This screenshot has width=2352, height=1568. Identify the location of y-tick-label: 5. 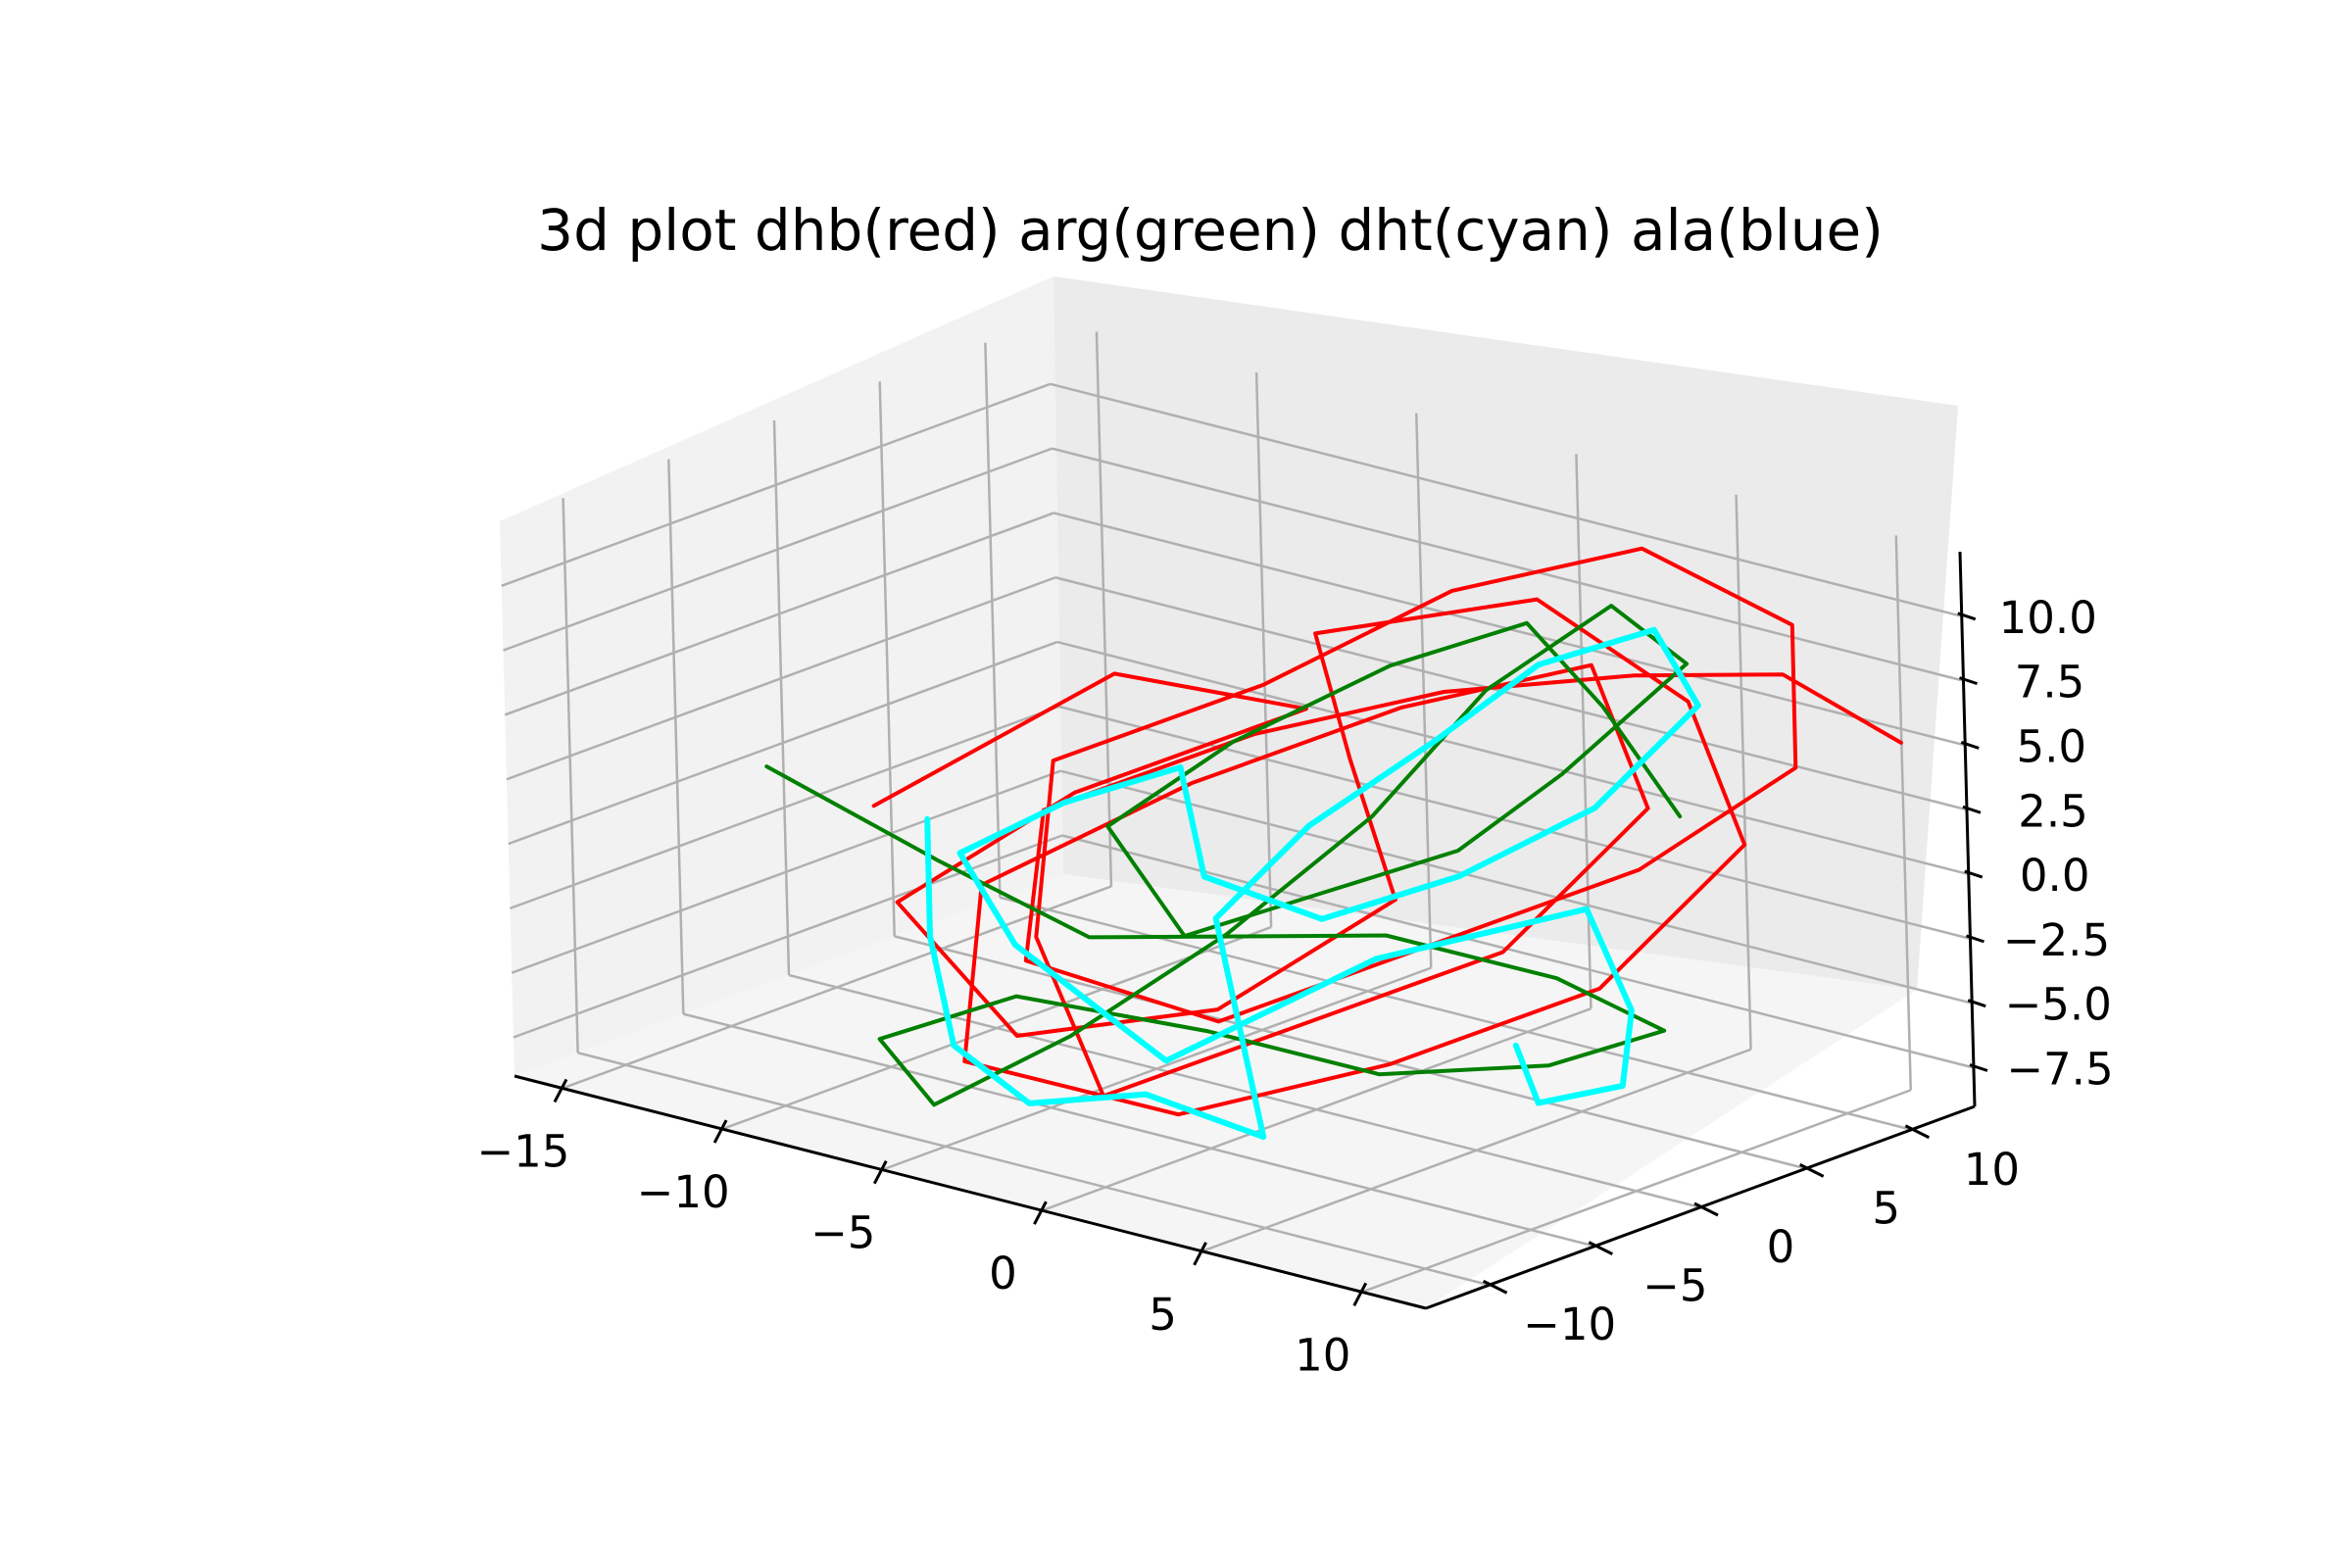
(1886, 1208).